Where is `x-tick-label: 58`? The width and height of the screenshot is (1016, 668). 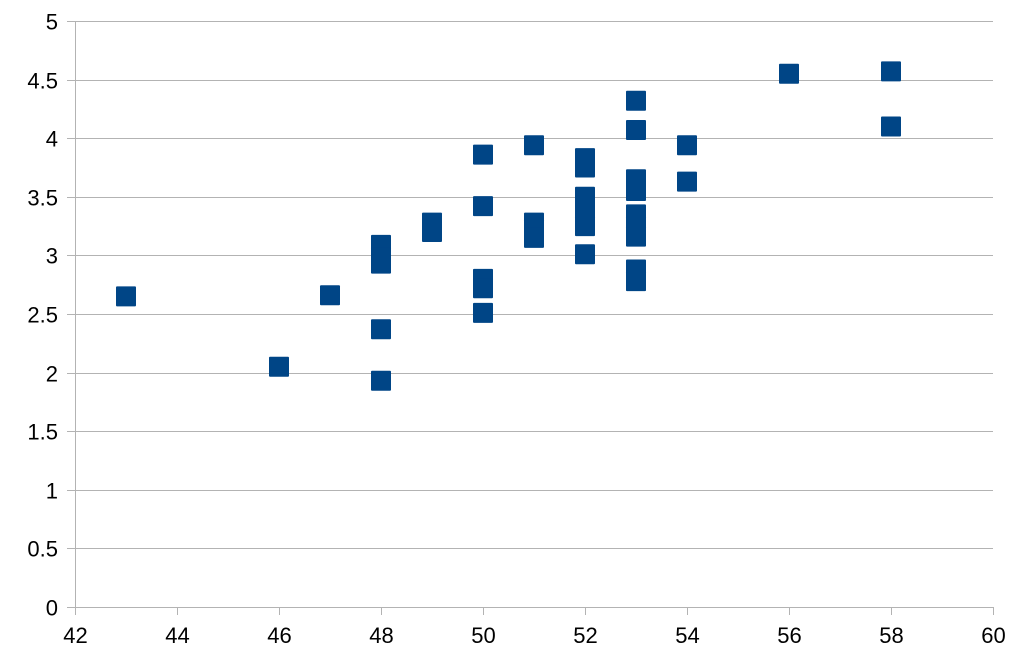 x-tick-label: 58 is located at coordinates (891, 635).